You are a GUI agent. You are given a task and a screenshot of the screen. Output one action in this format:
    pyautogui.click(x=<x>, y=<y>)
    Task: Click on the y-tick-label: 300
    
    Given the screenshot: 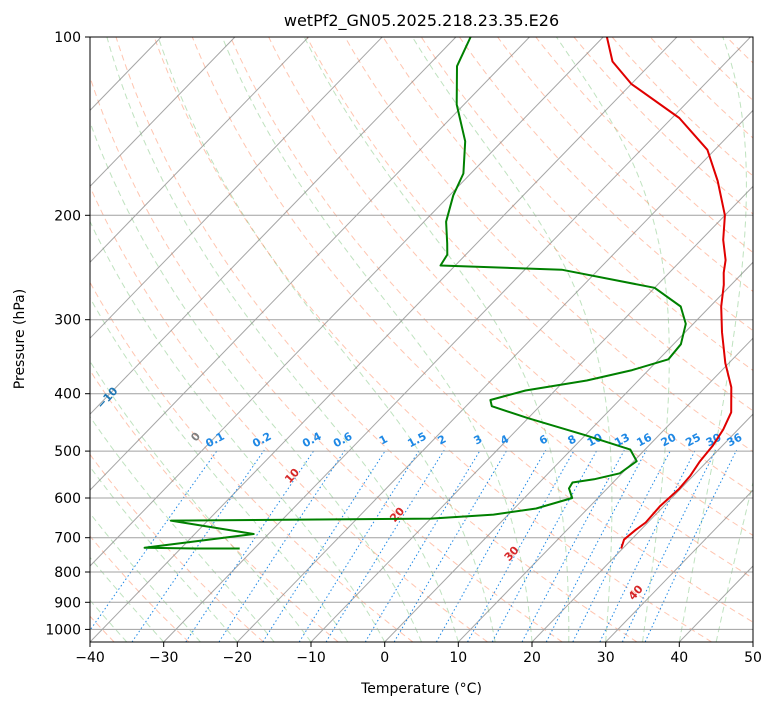 What is the action you would take?
    pyautogui.click(x=67, y=321)
    